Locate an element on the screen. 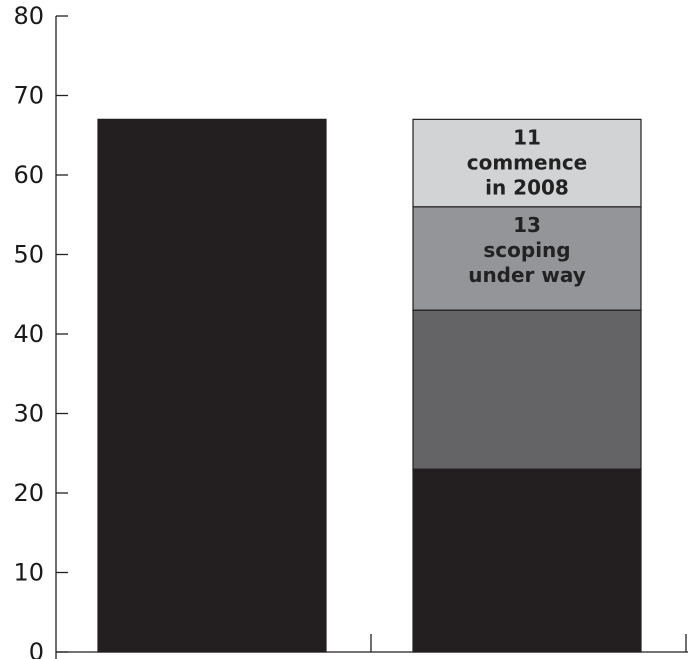 This screenshot has height=659, width=700. y-tick-label: 40 is located at coordinates (28, 334).